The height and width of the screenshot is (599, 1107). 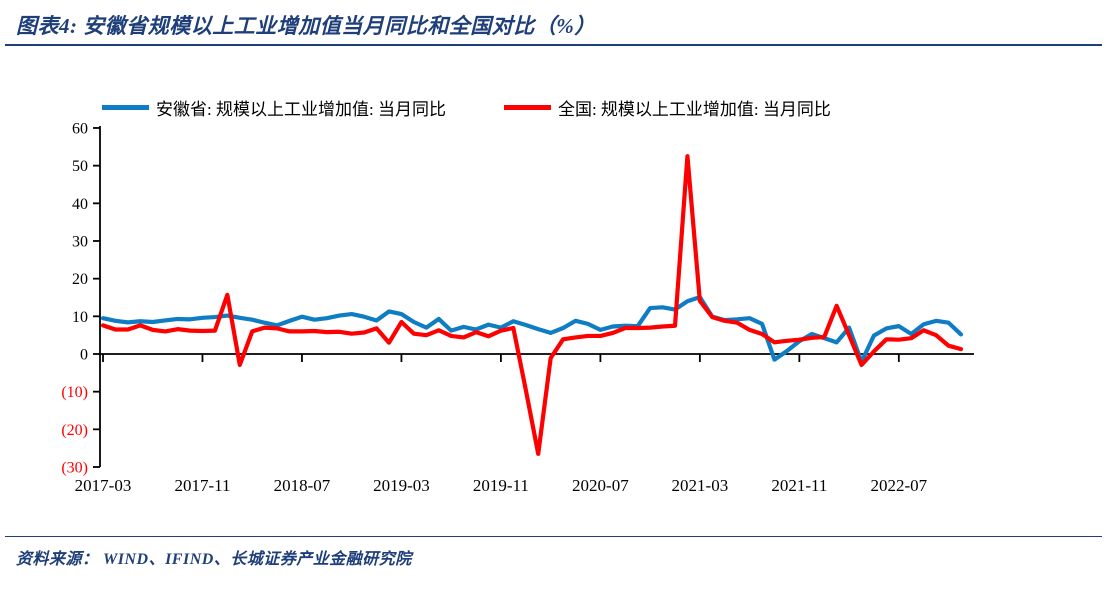 What do you see at coordinates (306, 26) in the screenshot?
I see `figure-title: 图表4: 安徽省规模以上工业增加值当月同比和全国对比（%）` at bounding box center [306, 26].